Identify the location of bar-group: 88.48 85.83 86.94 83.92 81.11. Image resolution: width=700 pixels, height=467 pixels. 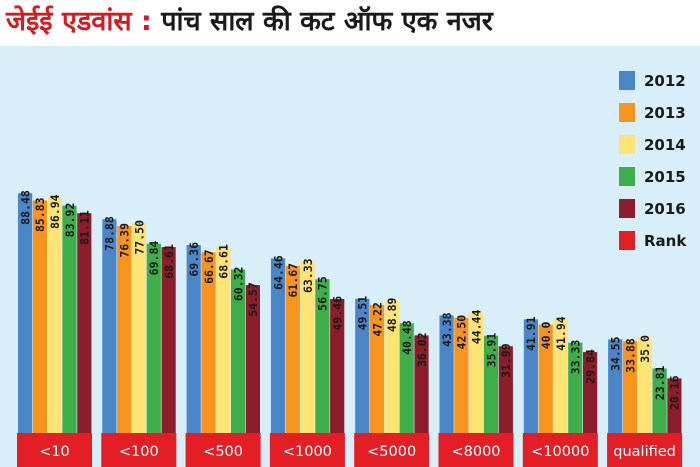
(55, 311).